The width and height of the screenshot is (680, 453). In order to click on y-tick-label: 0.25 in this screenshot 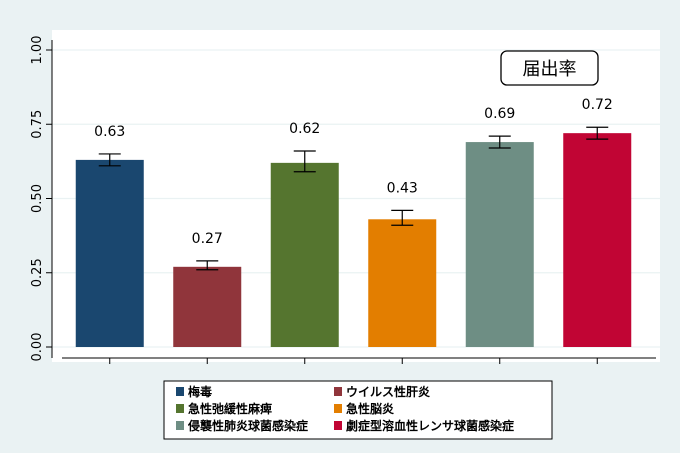, I will do `click(37, 272)`.